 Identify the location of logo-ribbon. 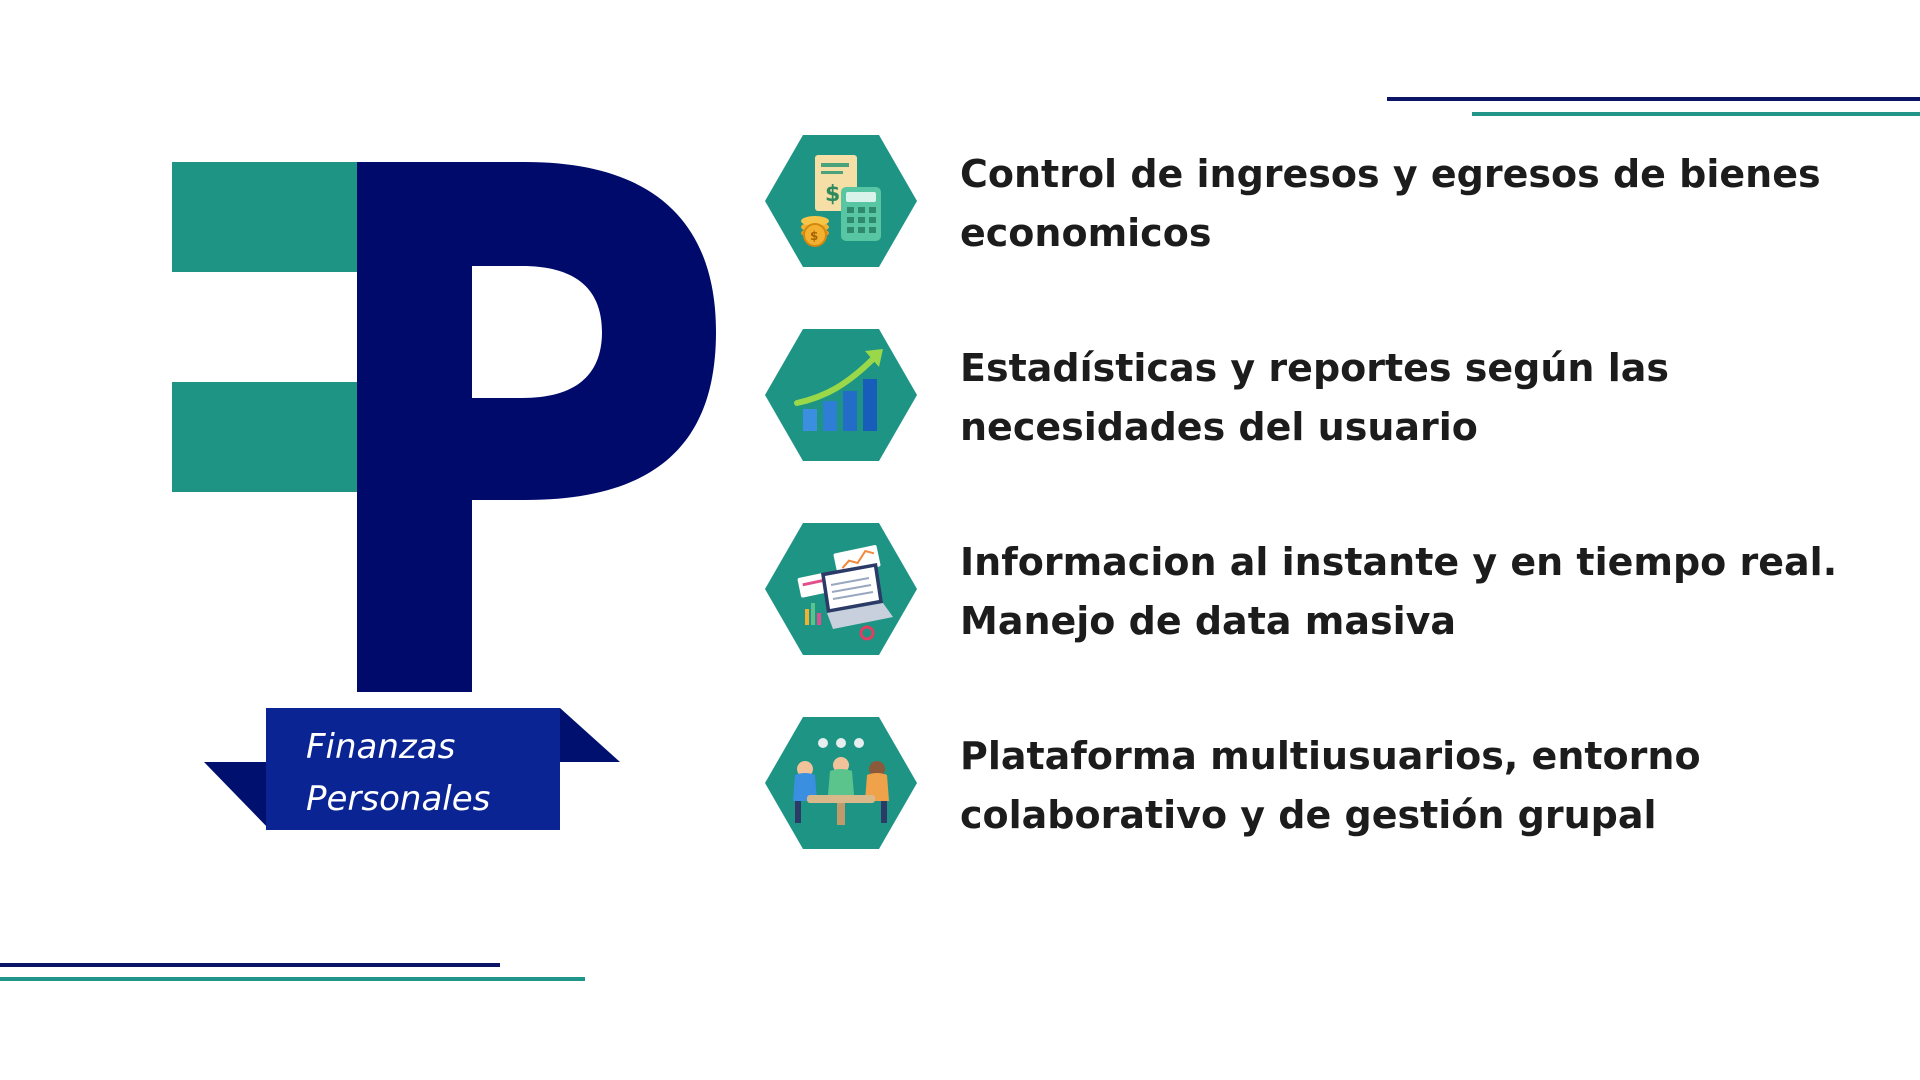
(413, 769).